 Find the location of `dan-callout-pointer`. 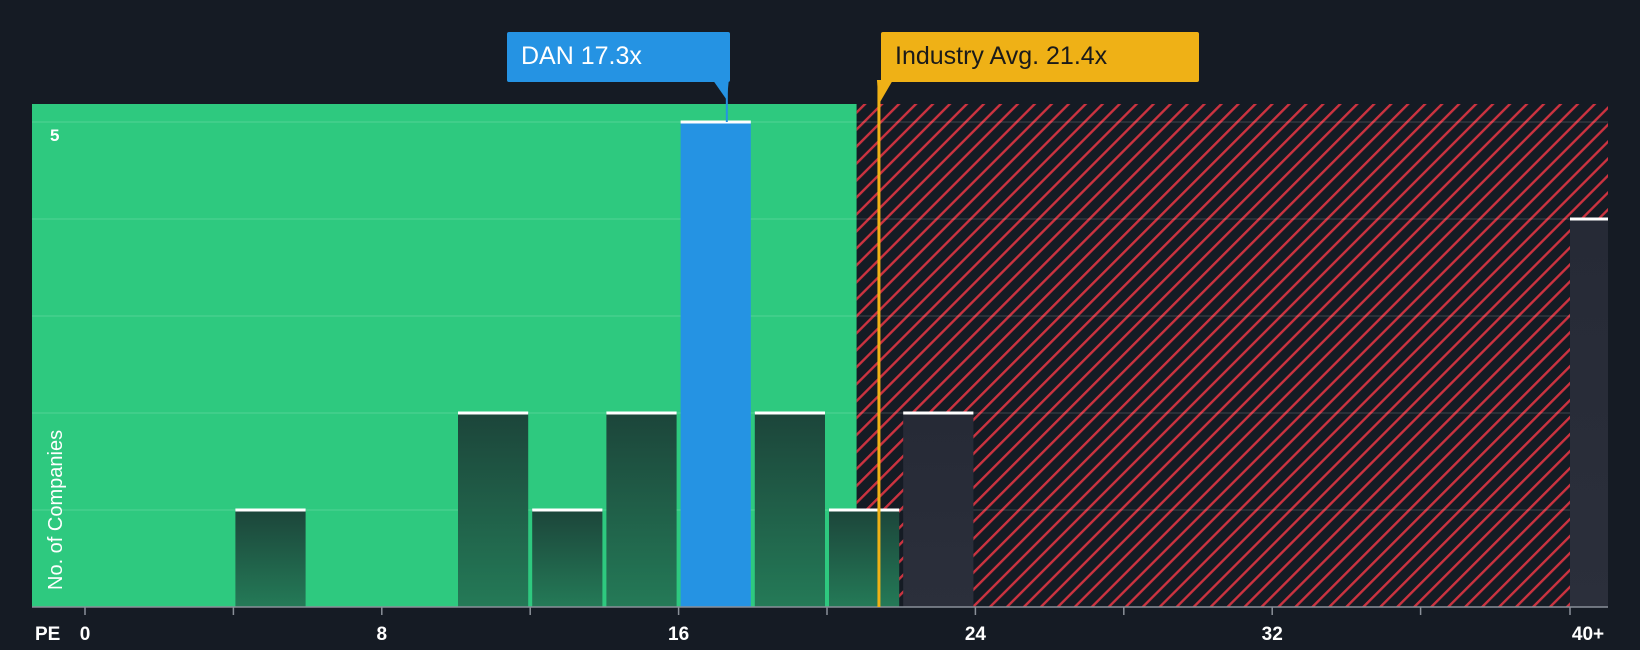

dan-callout-pointer is located at coordinates (720, 90).